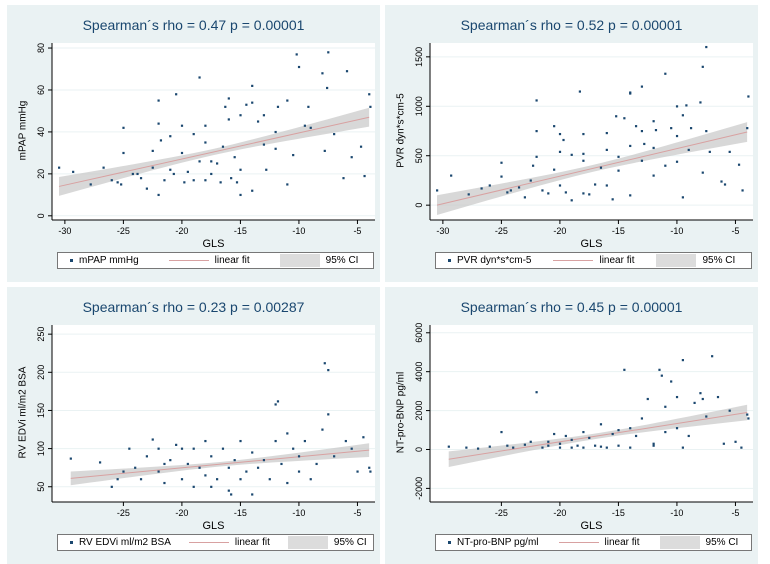  Describe the element at coordinates (419, 411) in the screenshot. I see `y-tick-label: 2000` at that location.